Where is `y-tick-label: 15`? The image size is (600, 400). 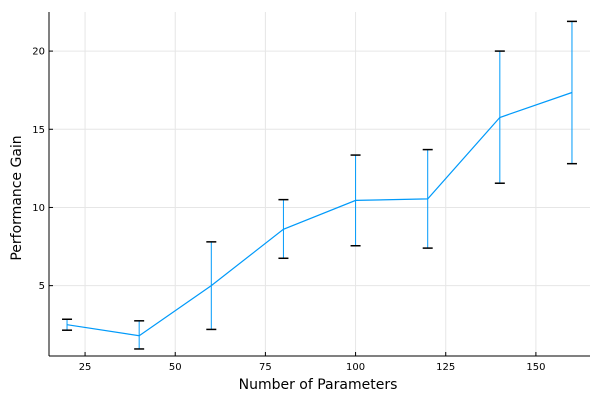
y-tick-label: 15 is located at coordinates (38, 130).